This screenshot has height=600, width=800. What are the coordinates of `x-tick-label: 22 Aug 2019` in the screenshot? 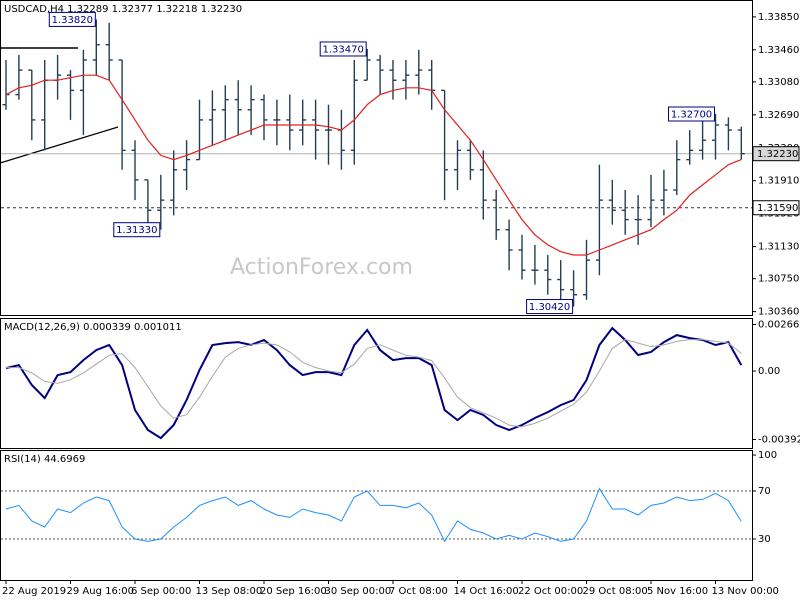 It's located at (34, 591).